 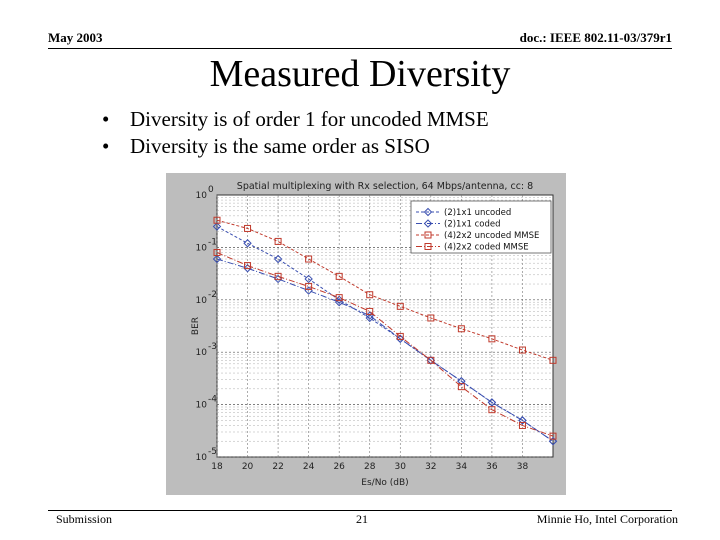 What do you see at coordinates (430, 467) in the screenshot?
I see `x-tick-label: 32` at bounding box center [430, 467].